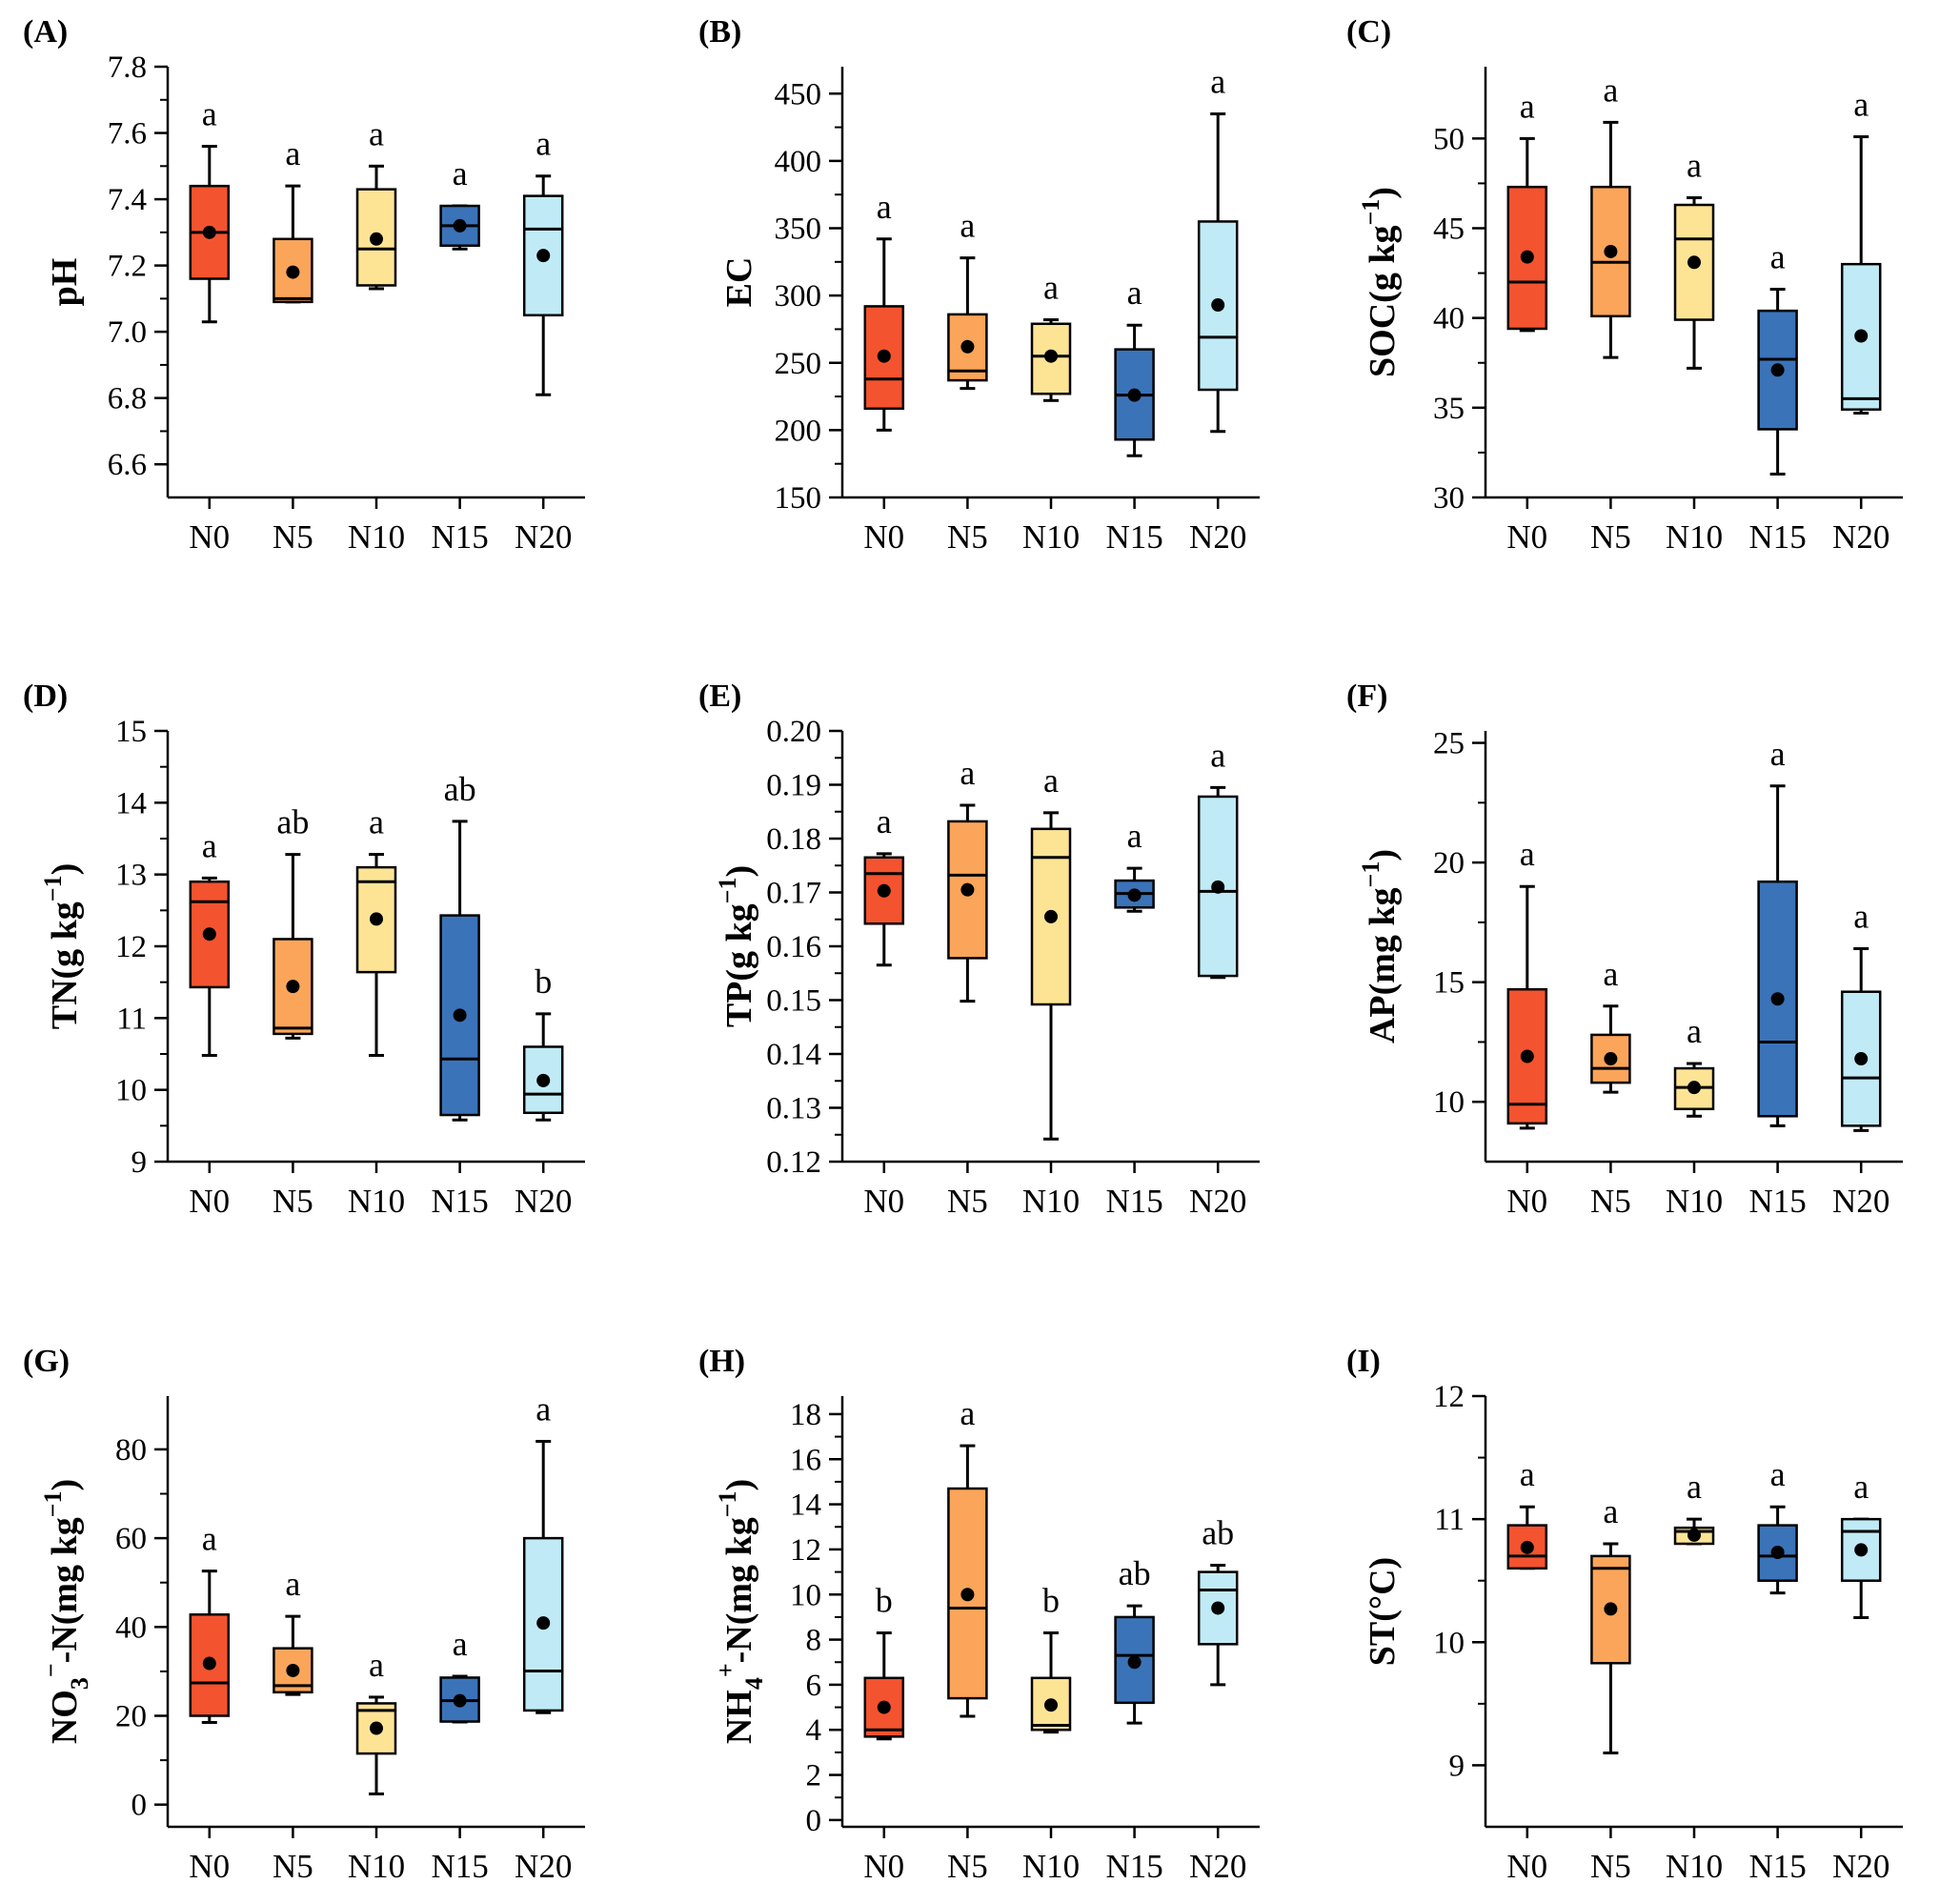 Image resolution: width=1940 pixels, height=1904 pixels. I want to click on box-n20: N20 b, so click(543, 1091).